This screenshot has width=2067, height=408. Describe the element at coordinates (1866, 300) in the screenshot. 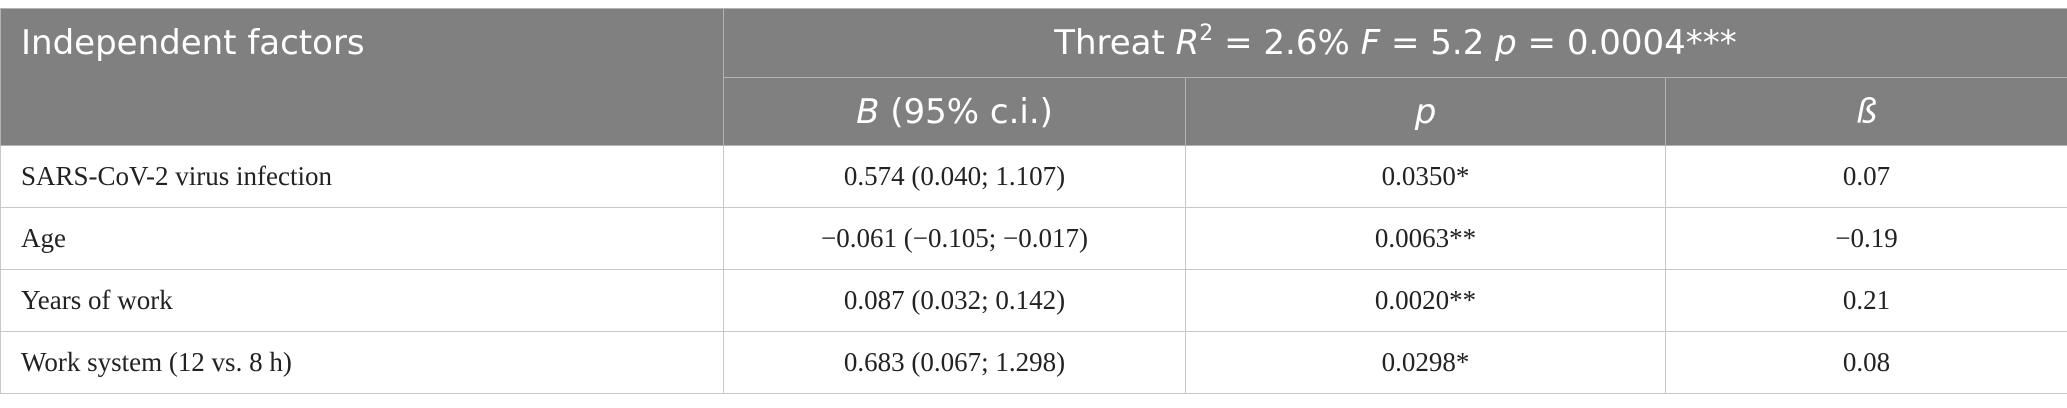

I see `beta-cell: 0.21` at that location.